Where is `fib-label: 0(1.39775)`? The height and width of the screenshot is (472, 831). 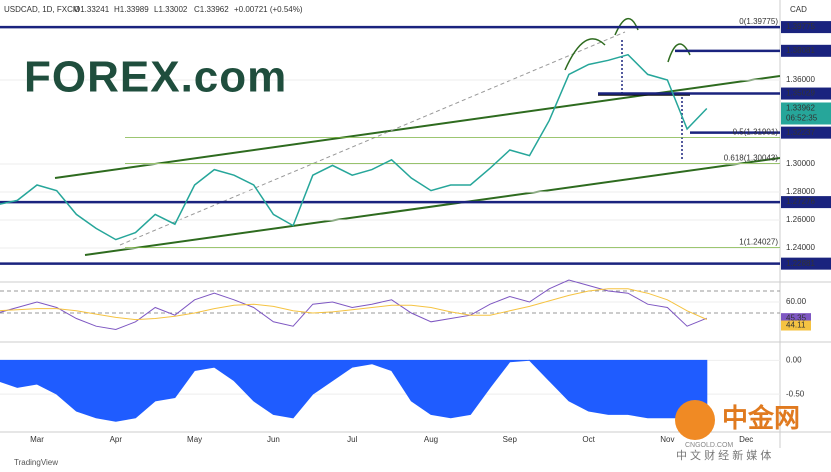
fib-label: 0(1.39775) is located at coordinates (758, 21).